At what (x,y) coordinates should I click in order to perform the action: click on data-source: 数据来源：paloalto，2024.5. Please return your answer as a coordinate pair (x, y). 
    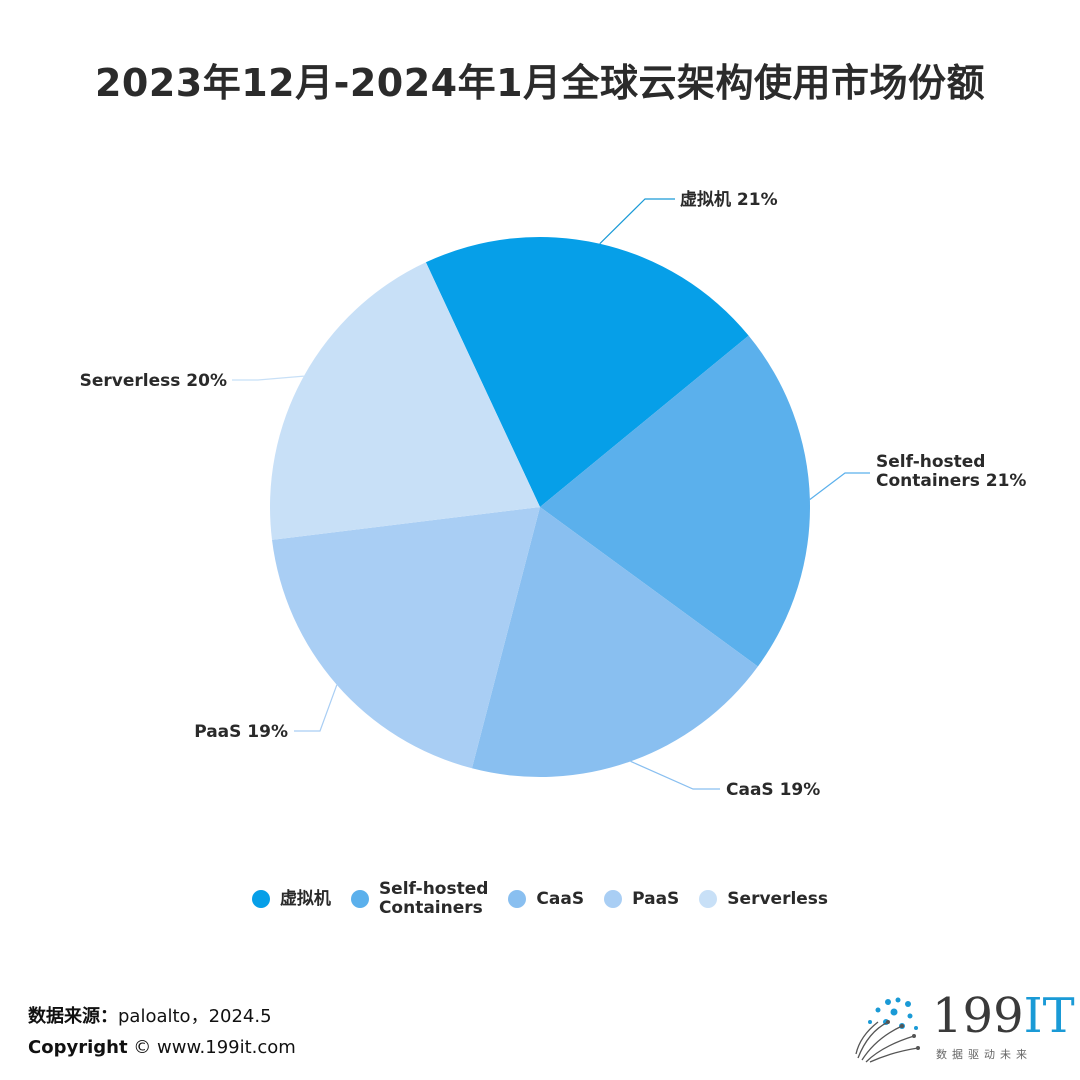
    Looking at the image, I should click on (150, 1015).